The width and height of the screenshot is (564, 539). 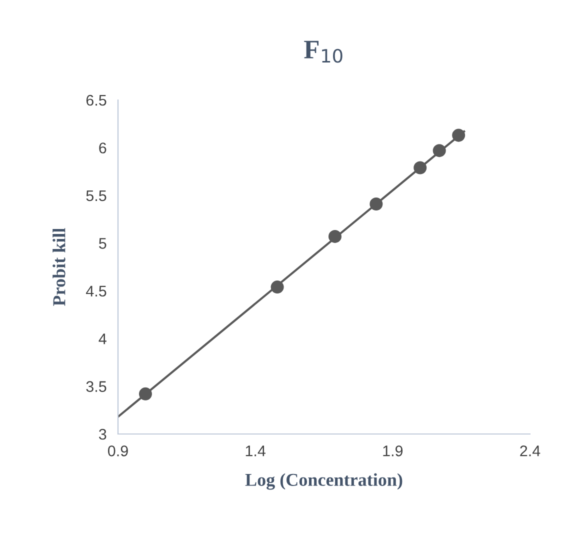 I want to click on y-tick-label: 6.5, so click(x=96, y=100).